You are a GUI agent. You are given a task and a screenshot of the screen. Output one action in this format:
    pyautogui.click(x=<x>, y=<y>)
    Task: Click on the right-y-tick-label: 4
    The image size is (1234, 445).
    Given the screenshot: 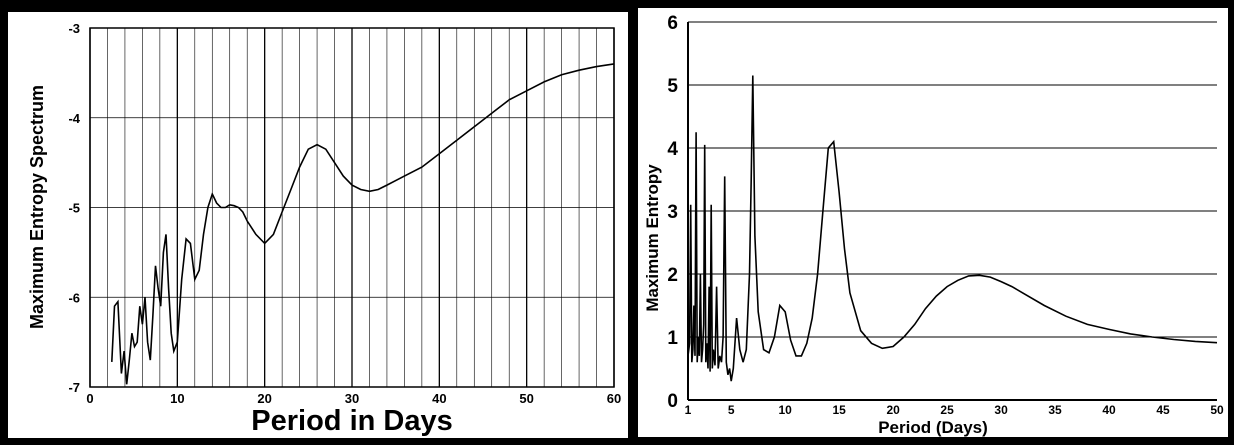 What is the action you would take?
    pyautogui.click(x=672, y=149)
    